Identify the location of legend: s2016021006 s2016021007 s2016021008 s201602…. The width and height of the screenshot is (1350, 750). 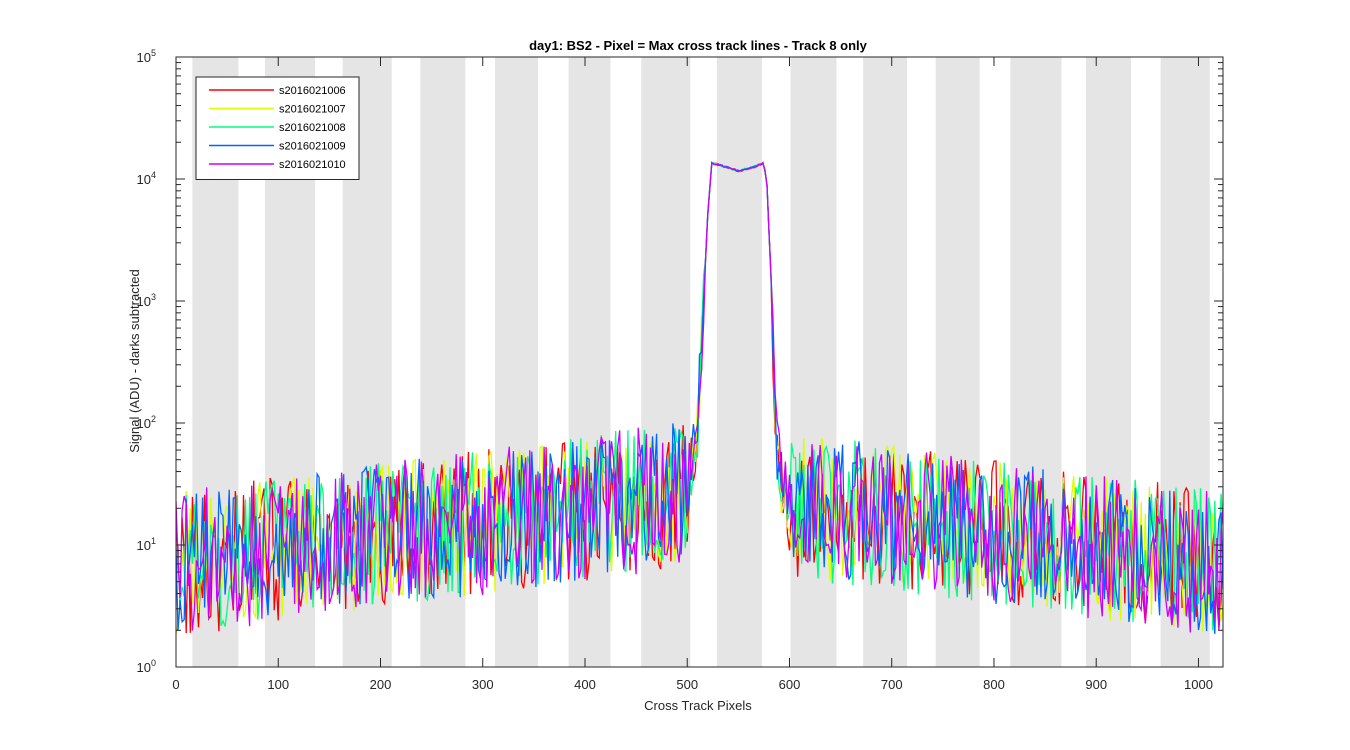
(277, 128).